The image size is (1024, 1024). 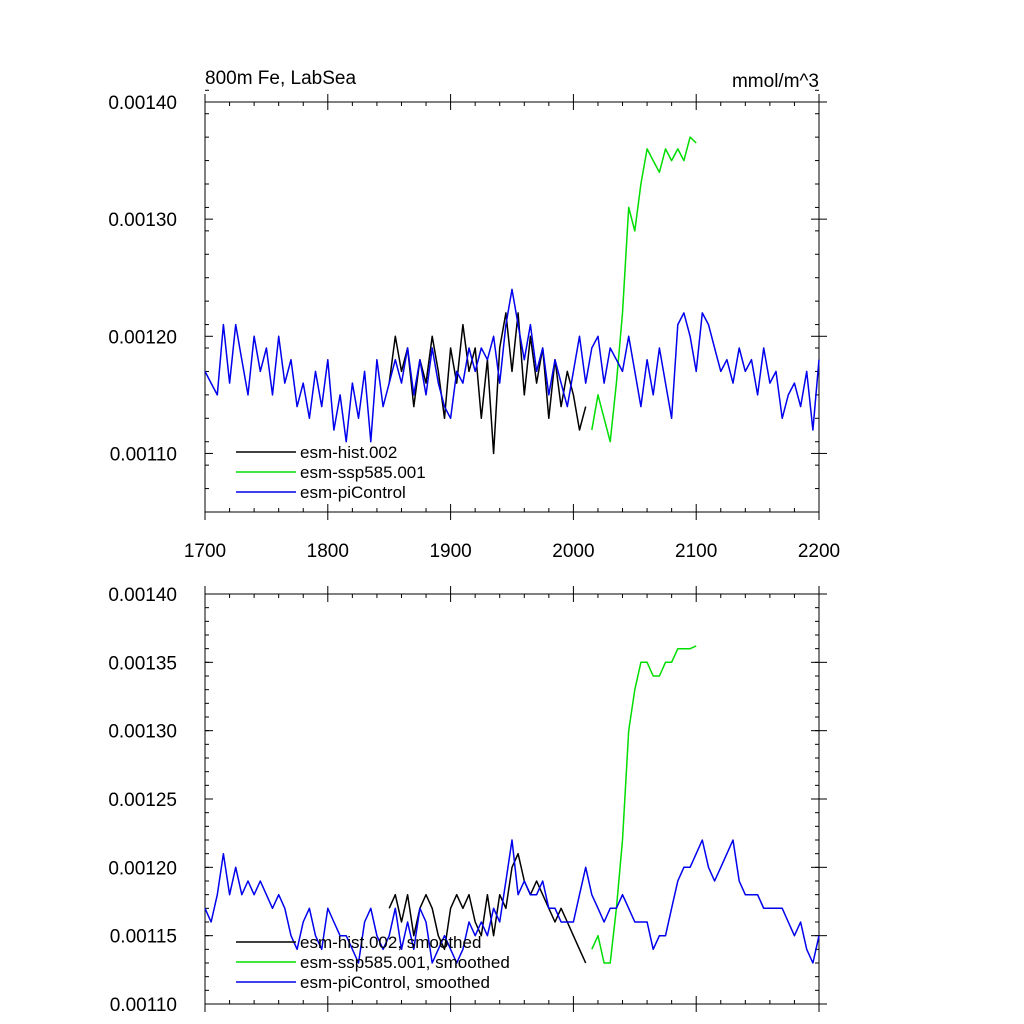 What do you see at coordinates (348, 452) in the screenshot?
I see `legend-label: esm-hist.002` at bounding box center [348, 452].